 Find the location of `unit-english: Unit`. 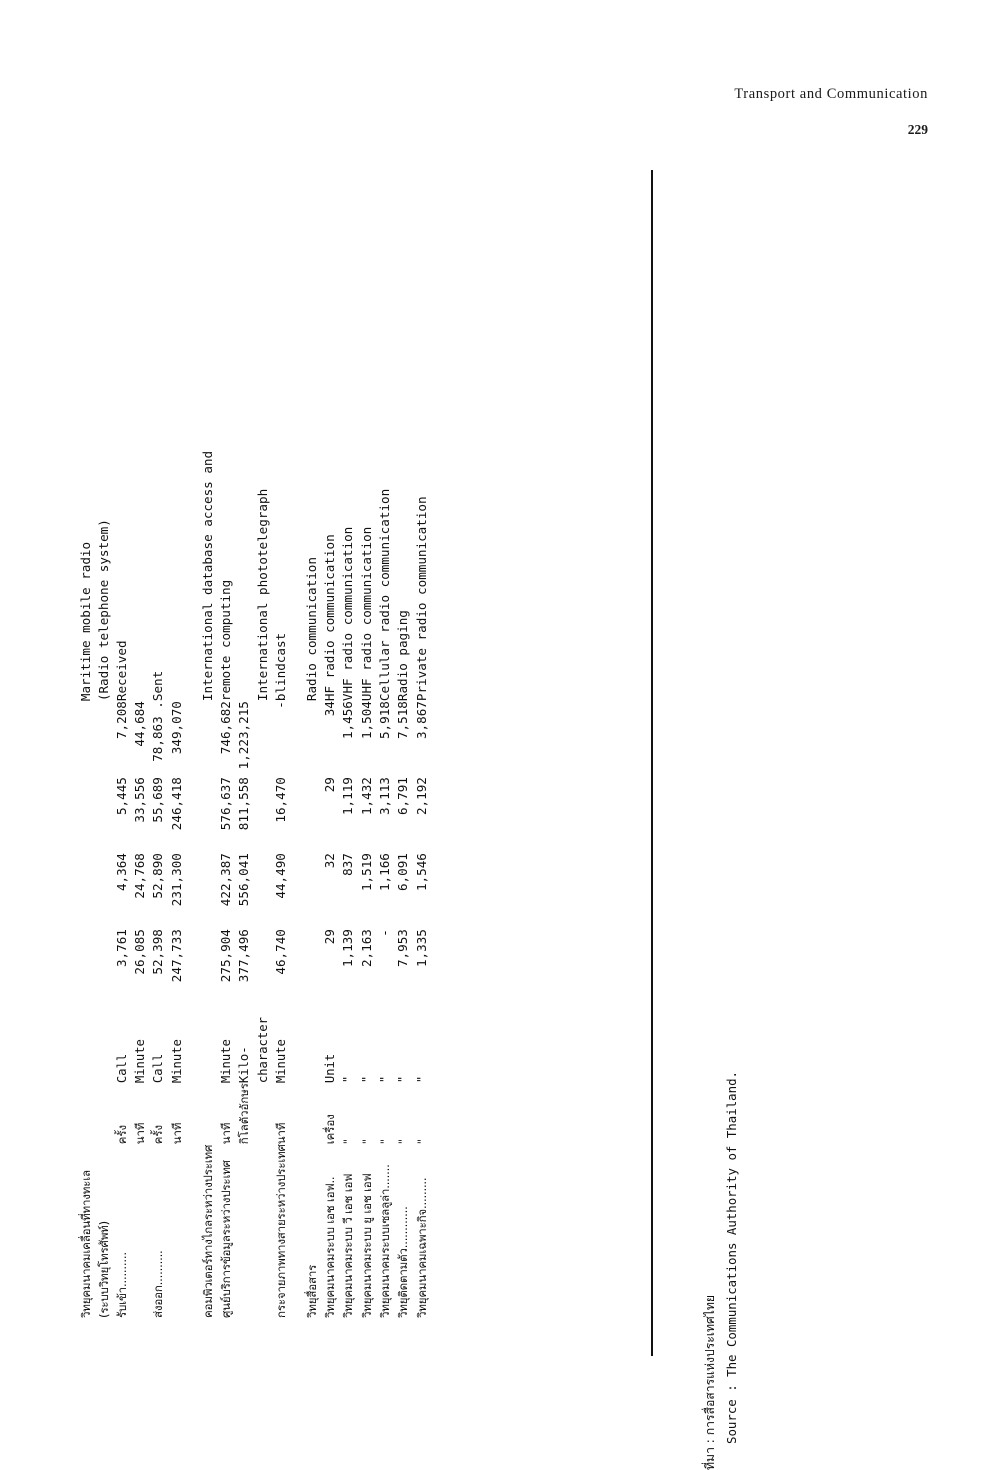

unit-english: Unit is located at coordinates (330, 1068).